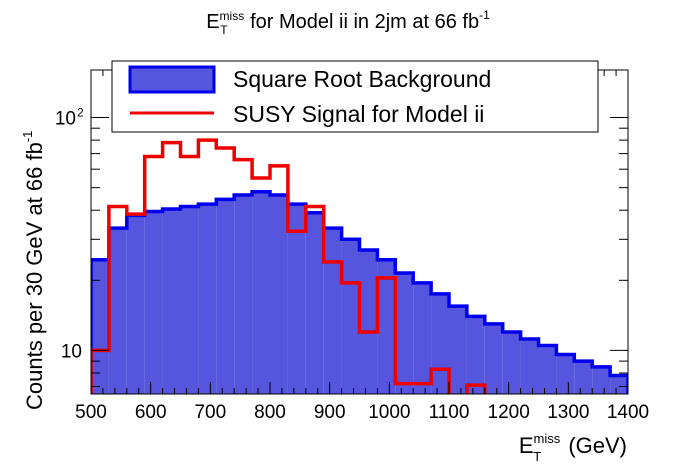 This screenshot has width=696, height=474. What do you see at coordinates (568, 412) in the screenshot?
I see `x-tick-label: 1300` at bounding box center [568, 412].